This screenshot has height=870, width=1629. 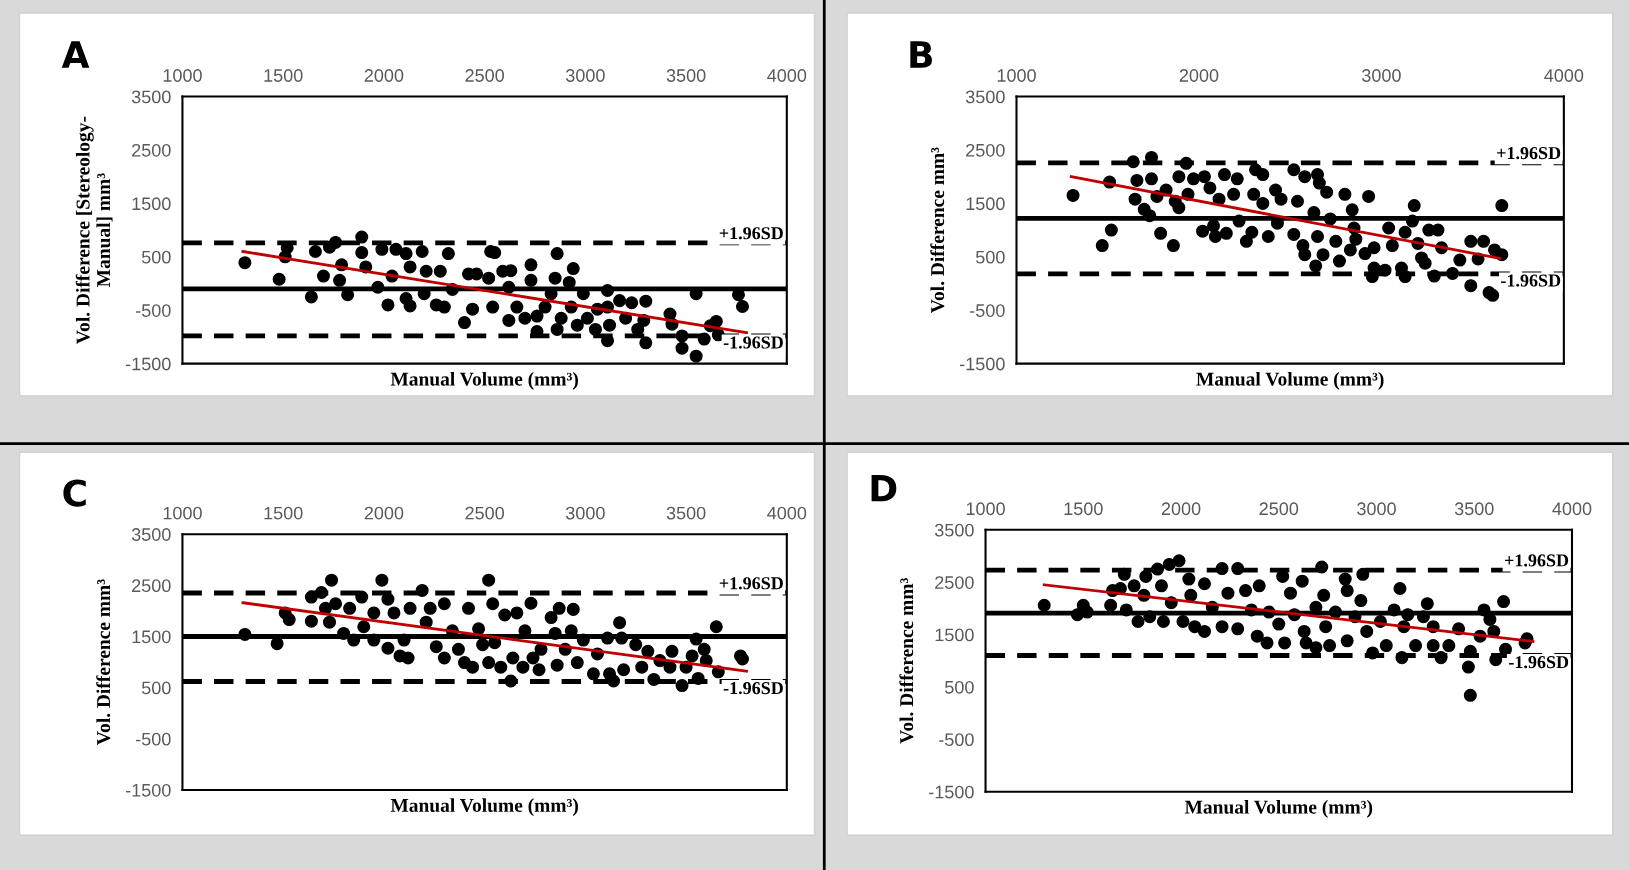 What do you see at coordinates (884, 488) in the screenshot?
I see `chart-title: D` at bounding box center [884, 488].